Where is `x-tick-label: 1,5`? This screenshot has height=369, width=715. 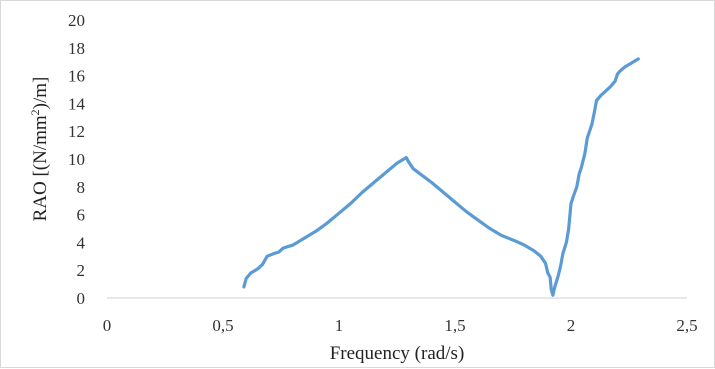 x-tick-label: 1,5 is located at coordinates (454, 325).